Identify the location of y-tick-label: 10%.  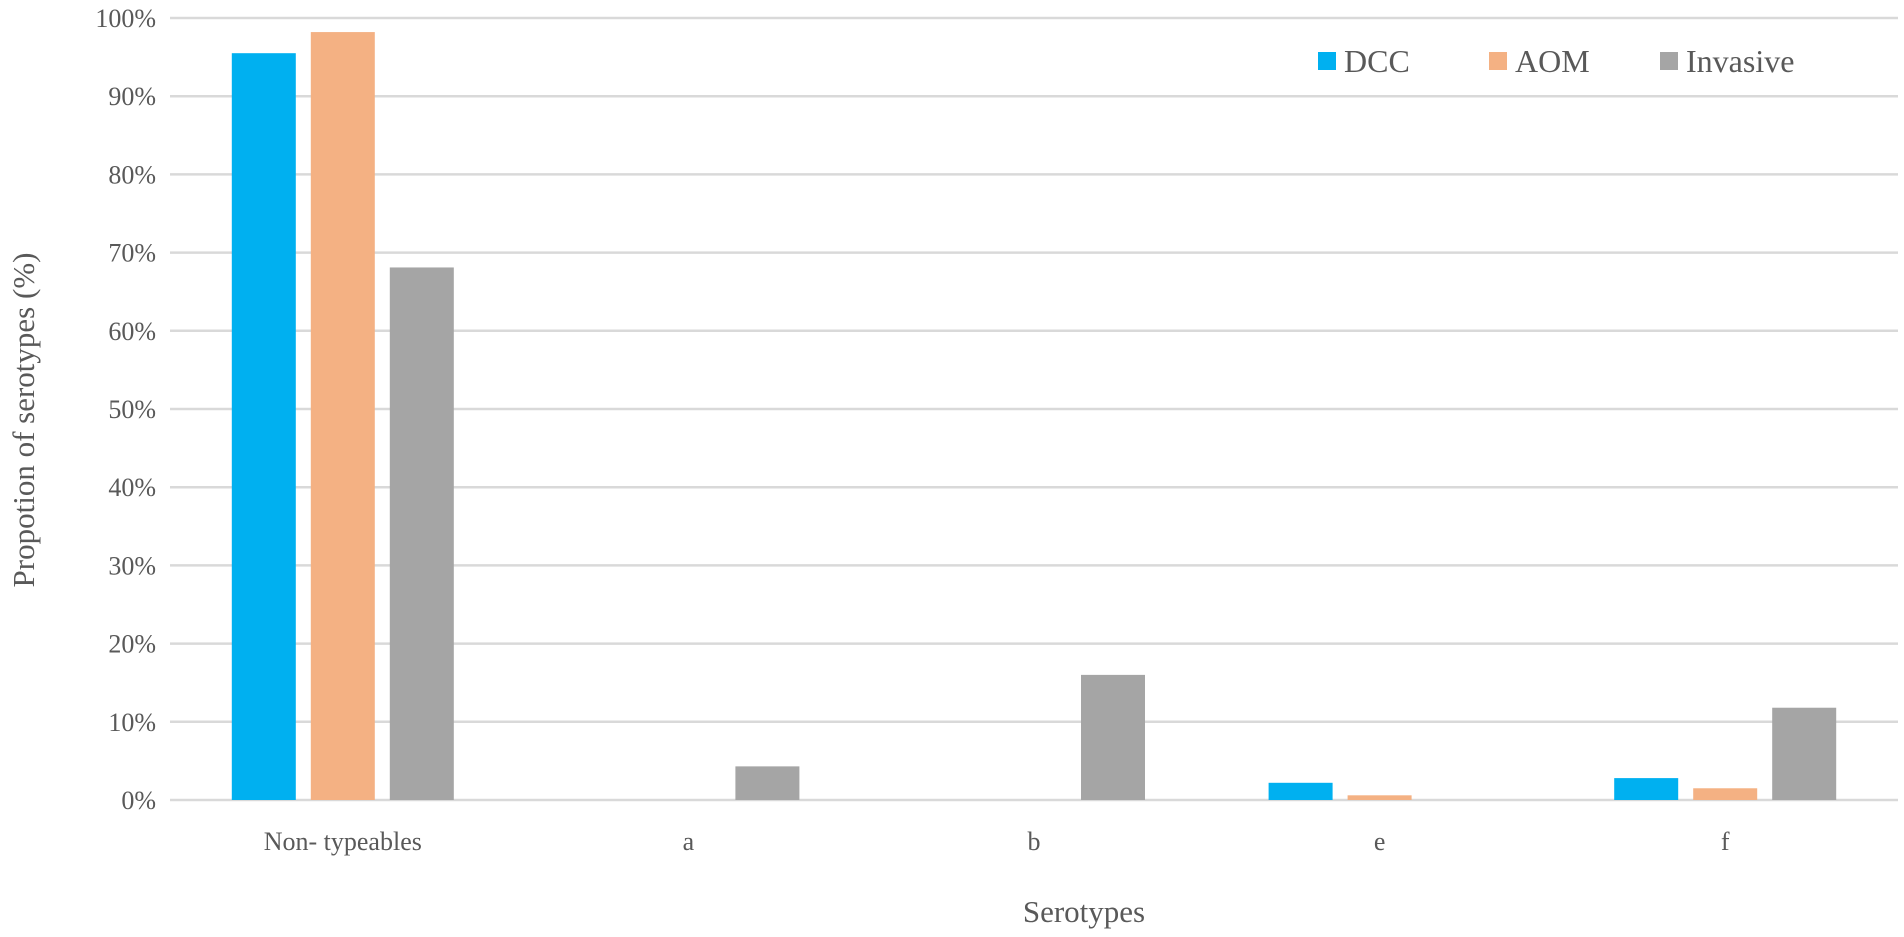
(132, 722).